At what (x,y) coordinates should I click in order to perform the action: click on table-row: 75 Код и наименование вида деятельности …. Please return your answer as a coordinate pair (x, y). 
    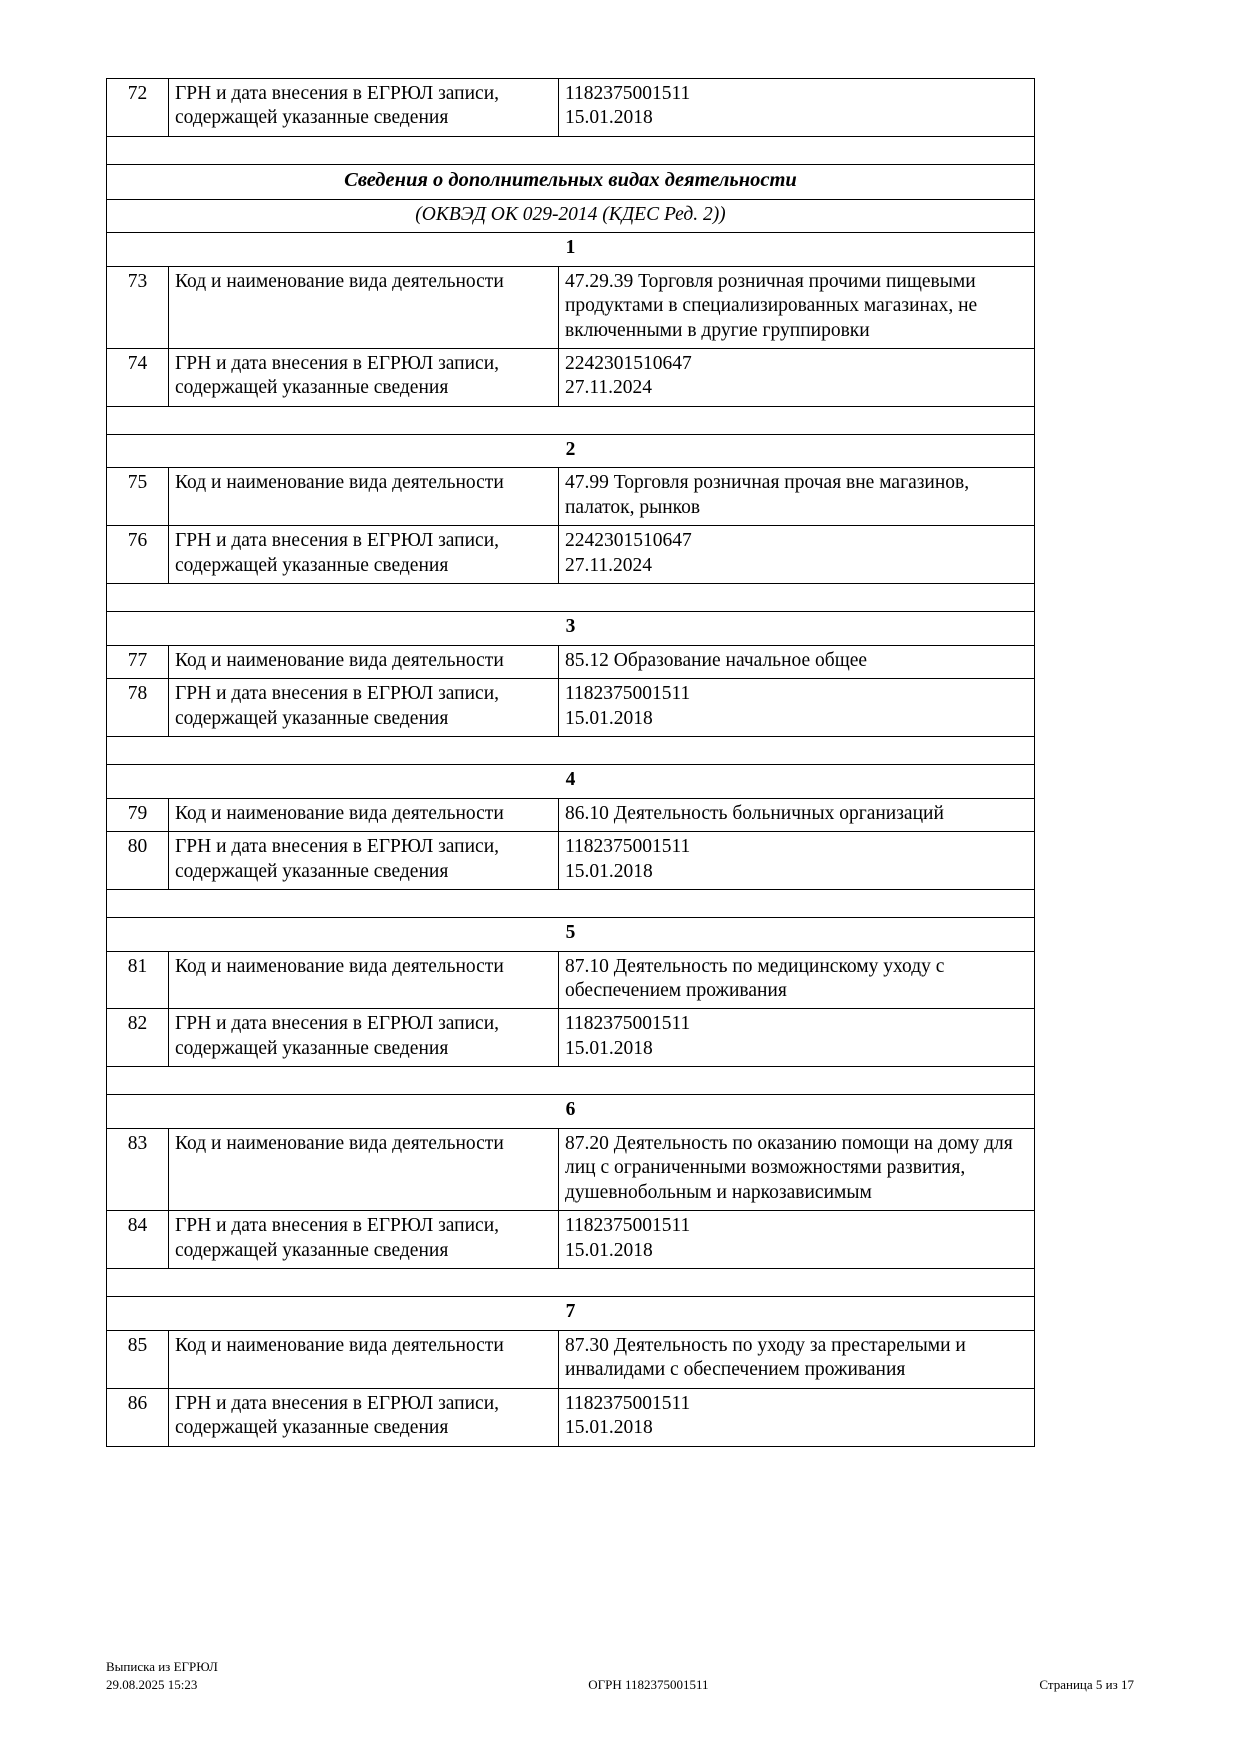
    Looking at the image, I should click on (570, 497).